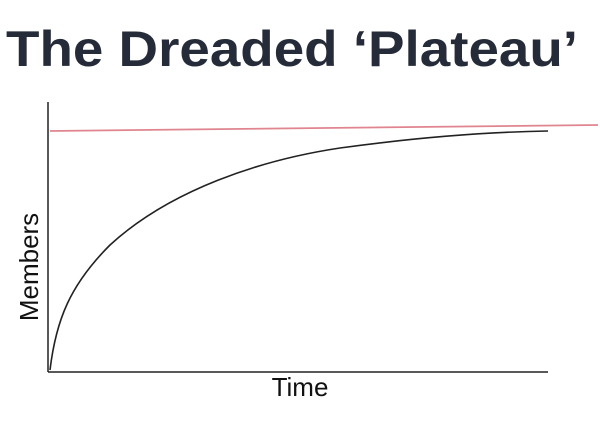 Image resolution: width=600 pixels, height=421 pixels. What do you see at coordinates (300, 387) in the screenshot?
I see `x-axis-label: Time` at bounding box center [300, 387].